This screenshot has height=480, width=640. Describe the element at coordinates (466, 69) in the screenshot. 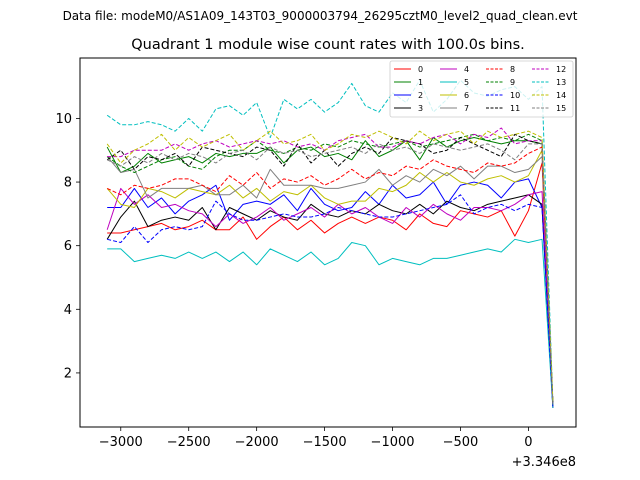

I see `legend-label: 4` at that location.